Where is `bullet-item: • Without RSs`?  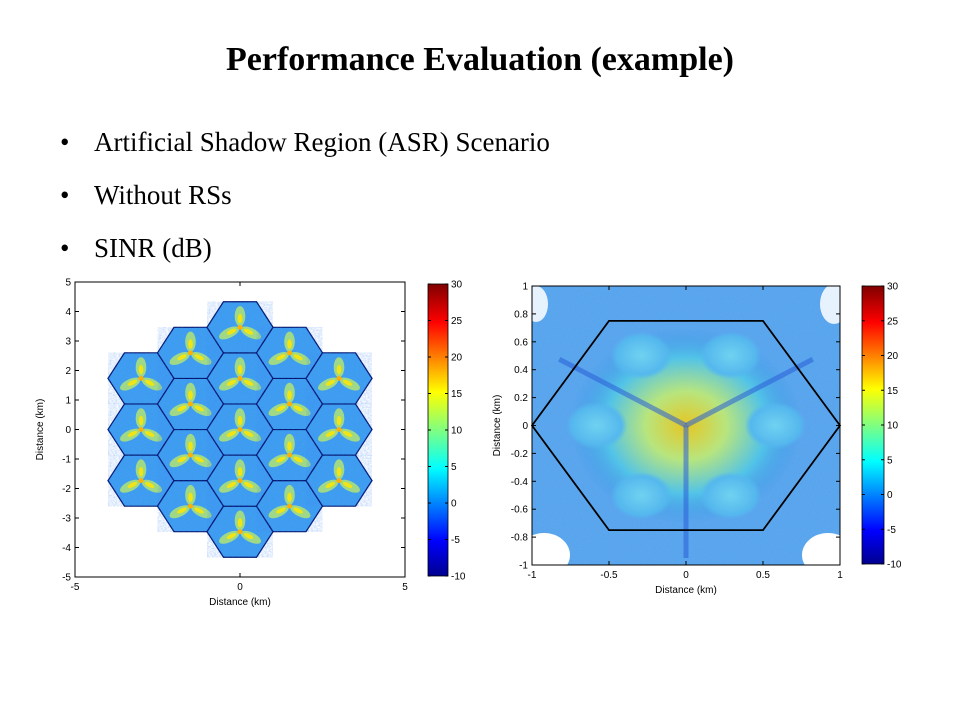
bullet-item: • Without RSs is located at coordinates (305, 197).